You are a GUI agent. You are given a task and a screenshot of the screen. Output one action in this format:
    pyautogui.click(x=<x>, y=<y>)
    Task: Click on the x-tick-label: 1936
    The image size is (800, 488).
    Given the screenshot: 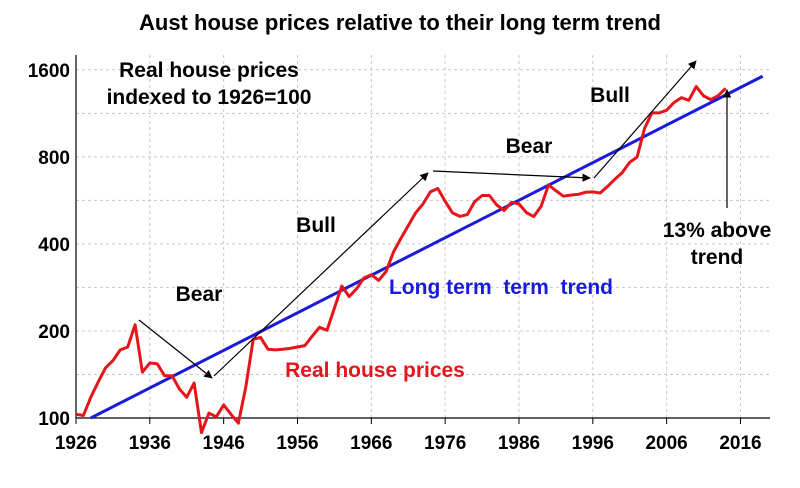 What is the action you would take?
    pyautogui.click(x=150, y=443)
    